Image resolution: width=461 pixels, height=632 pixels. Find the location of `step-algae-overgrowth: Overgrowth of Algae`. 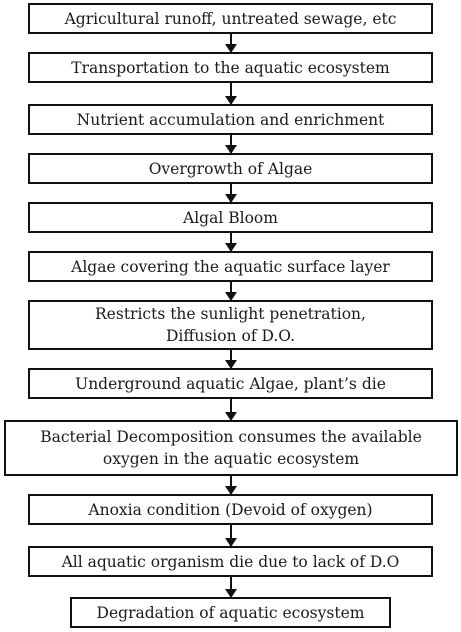

step-algae-overgrowth: Overgrowth of Algae is located at coordinates (230, 168).